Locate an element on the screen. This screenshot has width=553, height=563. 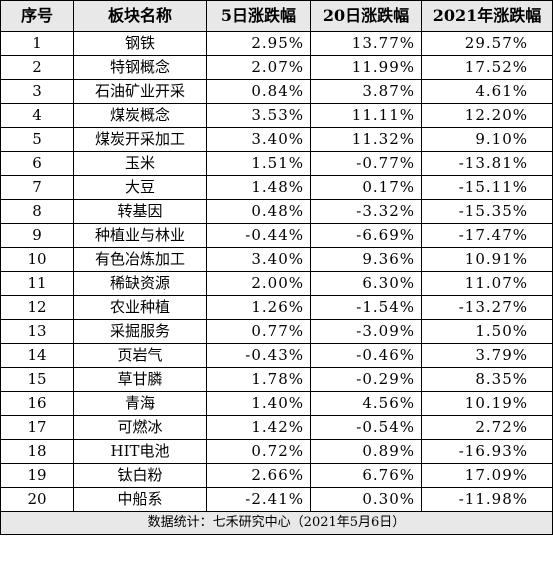
sector-name: 可燃冰 is located at coordinates (140, 427).